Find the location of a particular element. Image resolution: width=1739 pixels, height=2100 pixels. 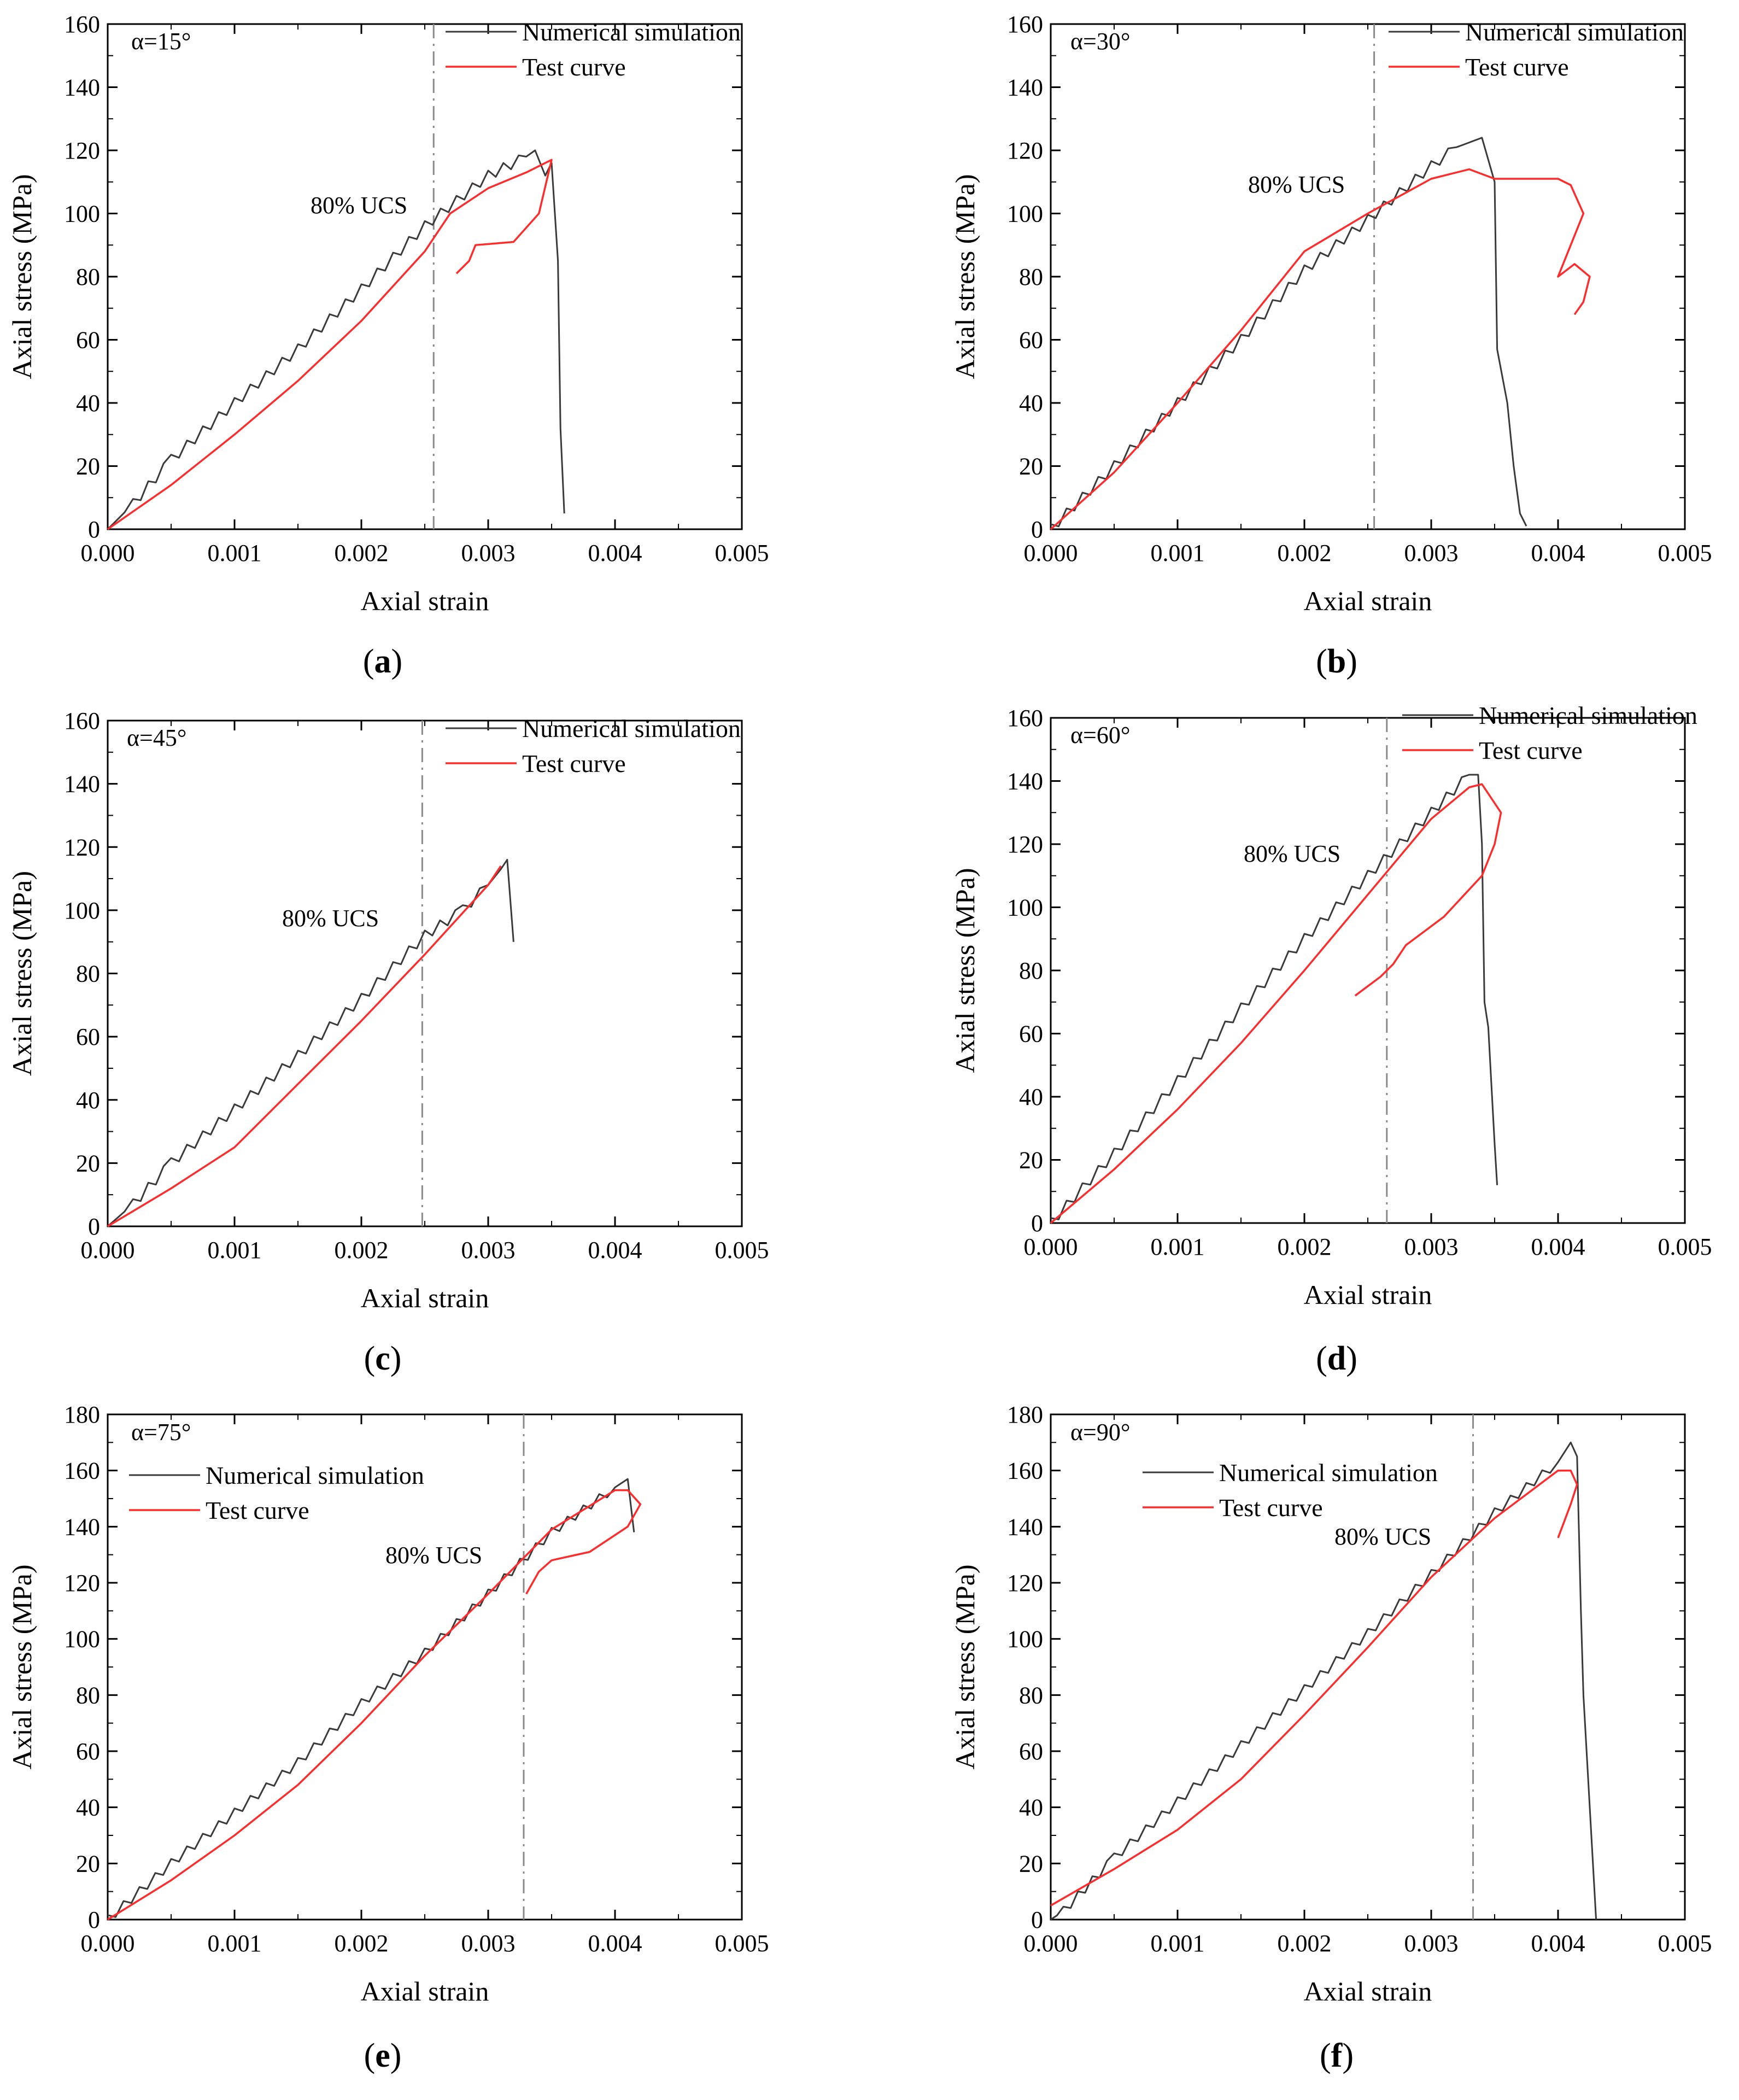

angle-label: α=90° is located at coordinates (1100, 1432).